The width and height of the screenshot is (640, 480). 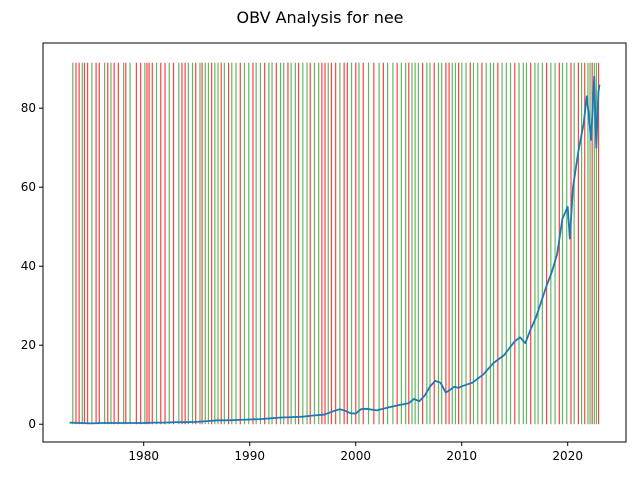 What do you see at coordinates (28, 187) in the screenshot?
I see `y-tick-label: 60` at bounding box center [28, 187].